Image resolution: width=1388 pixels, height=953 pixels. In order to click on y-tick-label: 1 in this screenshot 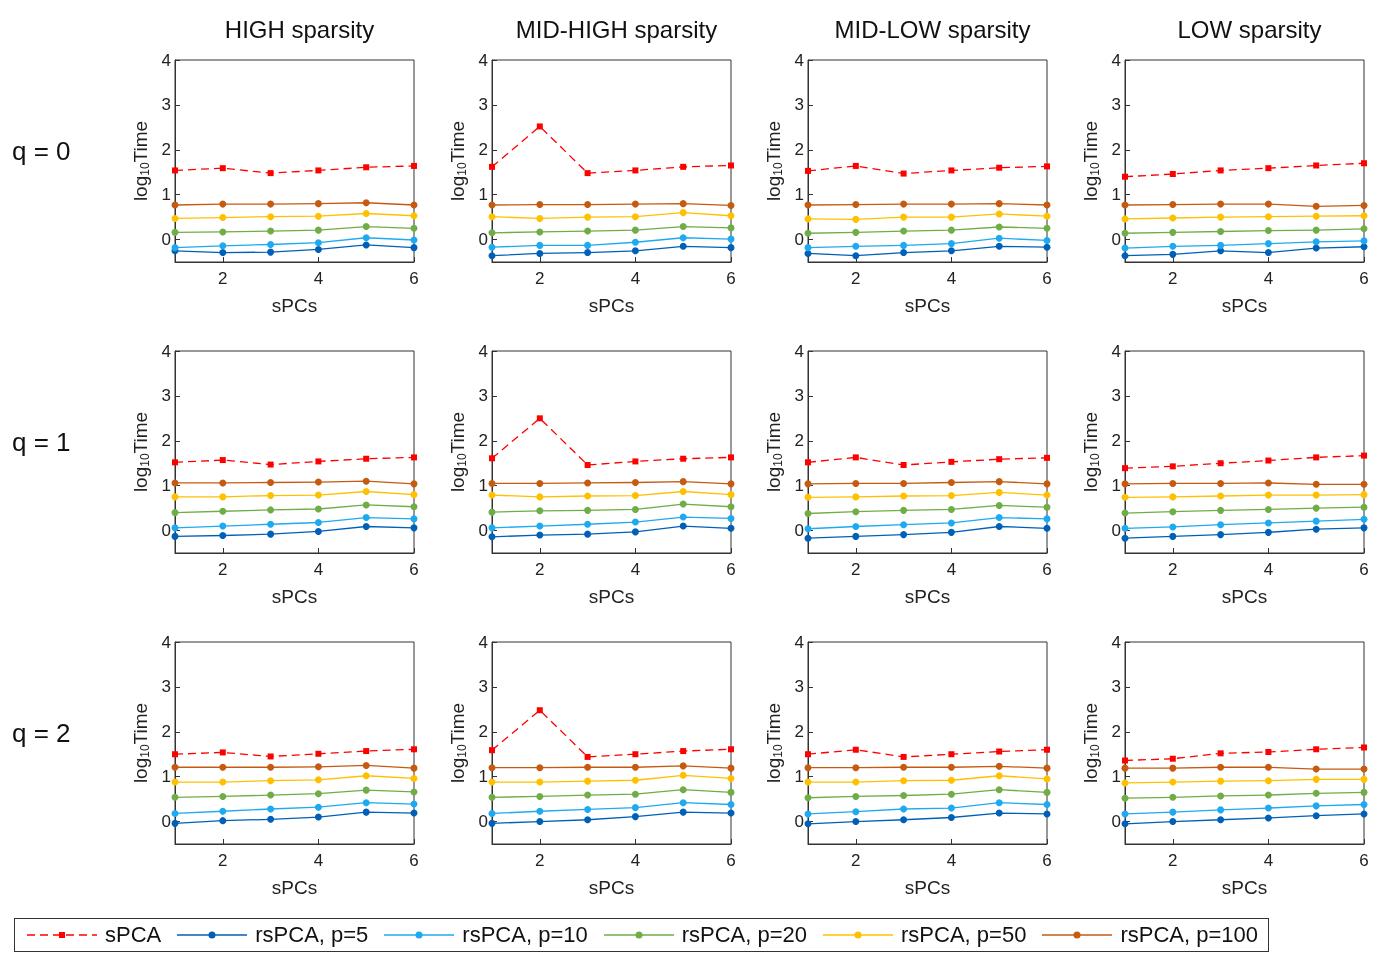, I will do `click(166, 195)`.